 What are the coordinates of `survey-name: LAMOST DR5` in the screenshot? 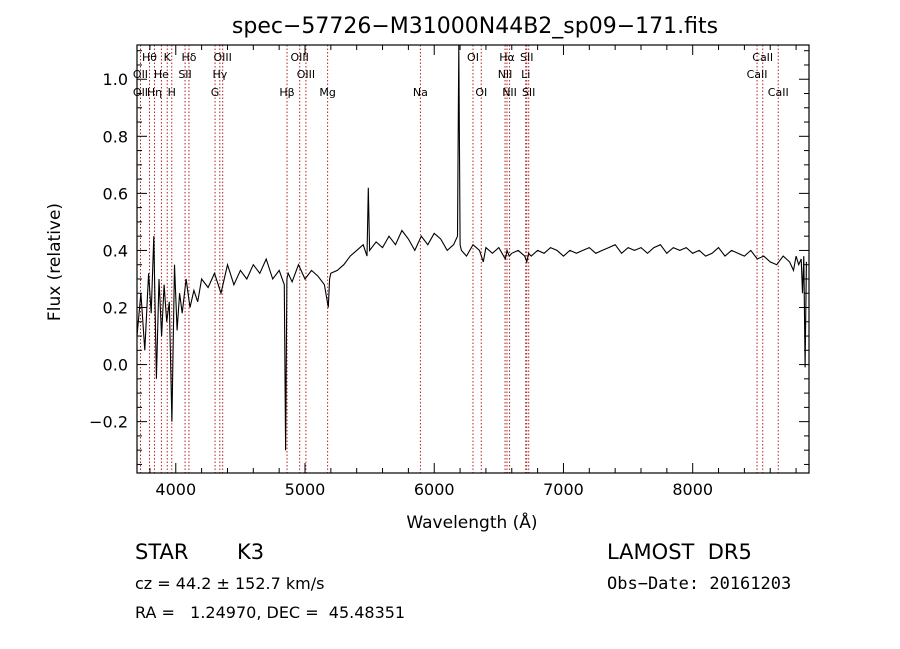 It's located at (679, 552).